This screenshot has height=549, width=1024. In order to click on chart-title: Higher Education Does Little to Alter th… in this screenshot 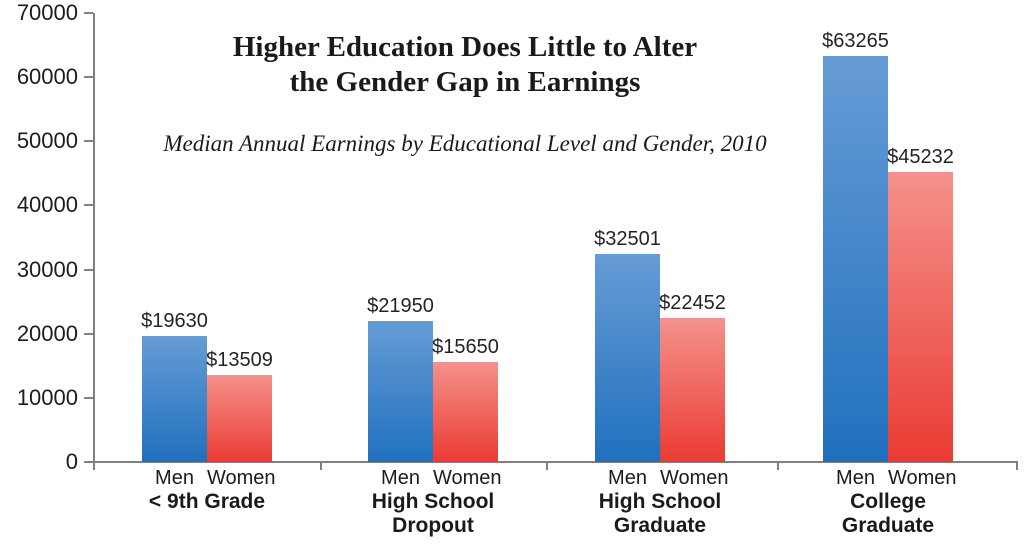, I will do `click(465, 64)`.